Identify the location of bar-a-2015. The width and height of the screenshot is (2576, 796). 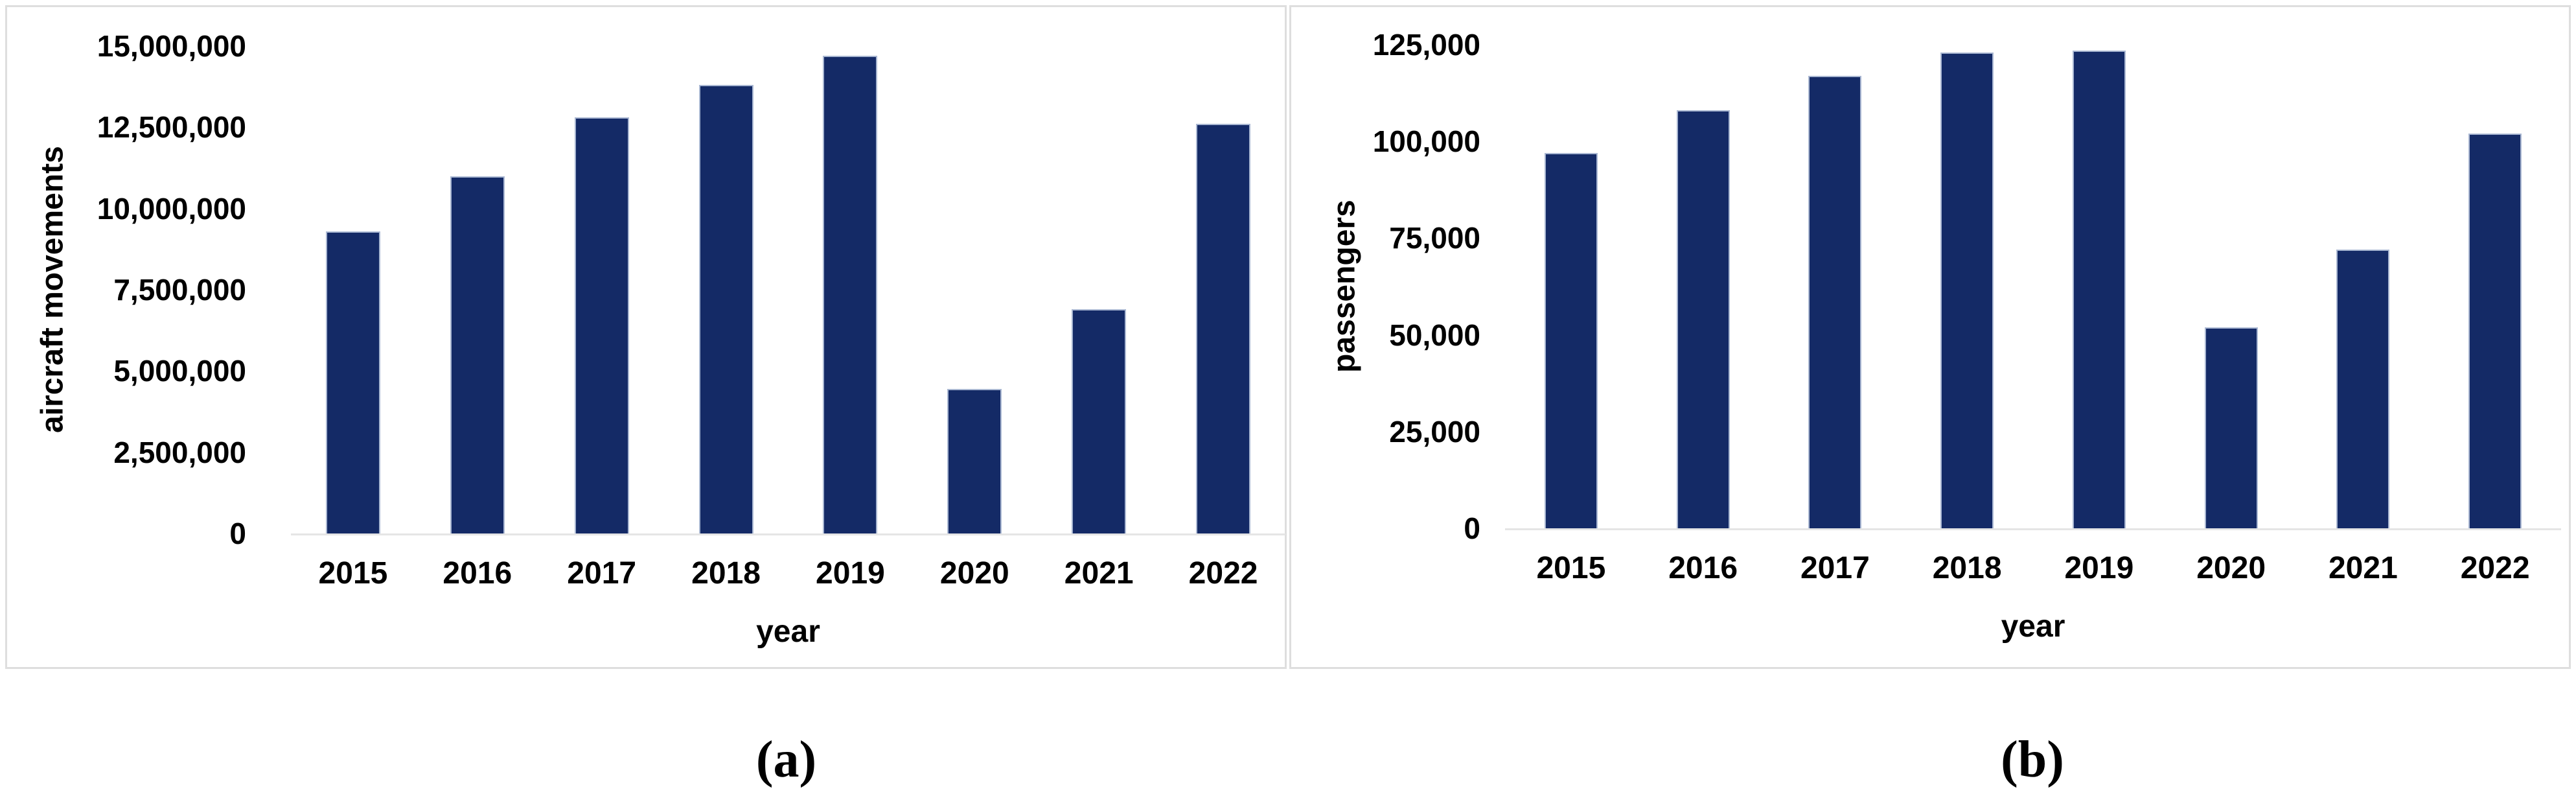
(352, 382).